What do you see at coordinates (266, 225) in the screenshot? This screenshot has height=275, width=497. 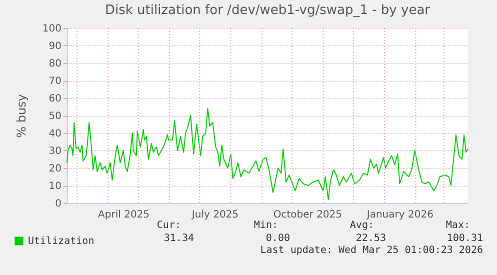 I see `text: Min:` at bounding box center [266, 225].